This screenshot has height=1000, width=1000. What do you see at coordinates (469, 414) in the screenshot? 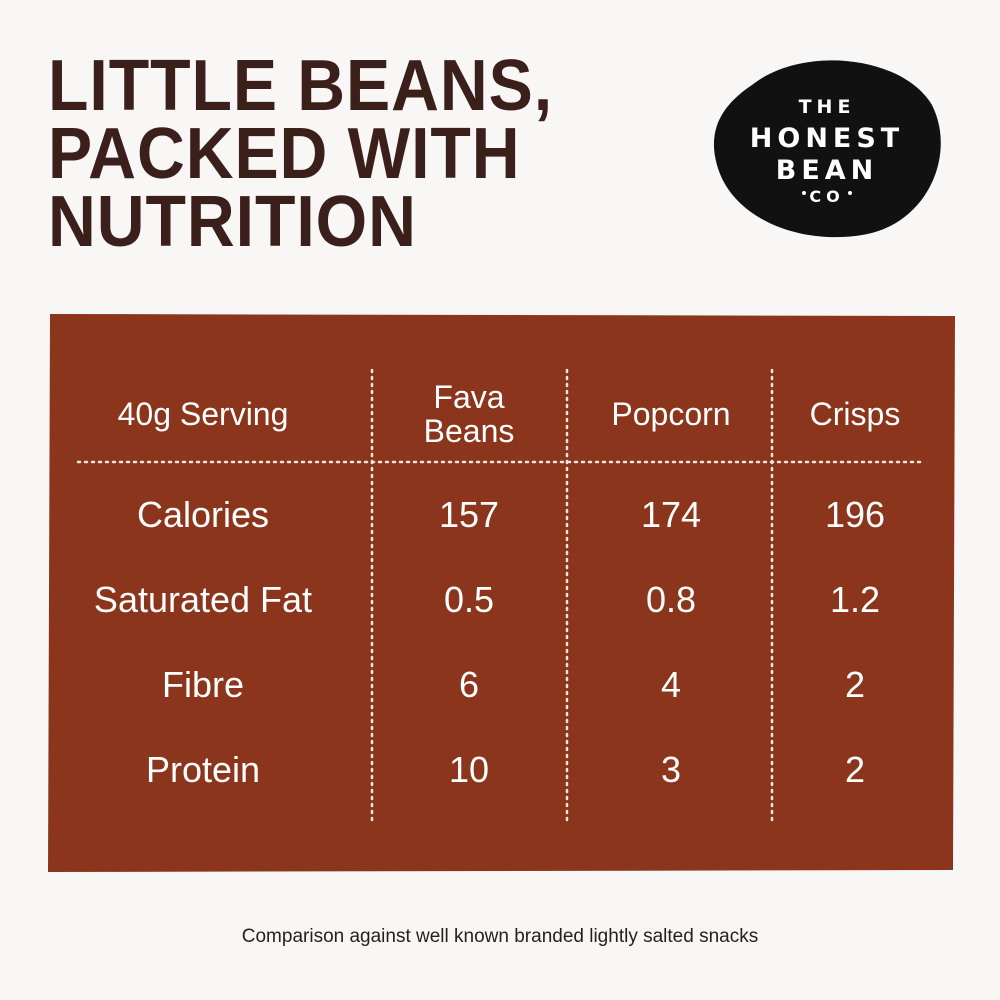
I see `column-header: Fava Beans` at bounding box center [469, 414].